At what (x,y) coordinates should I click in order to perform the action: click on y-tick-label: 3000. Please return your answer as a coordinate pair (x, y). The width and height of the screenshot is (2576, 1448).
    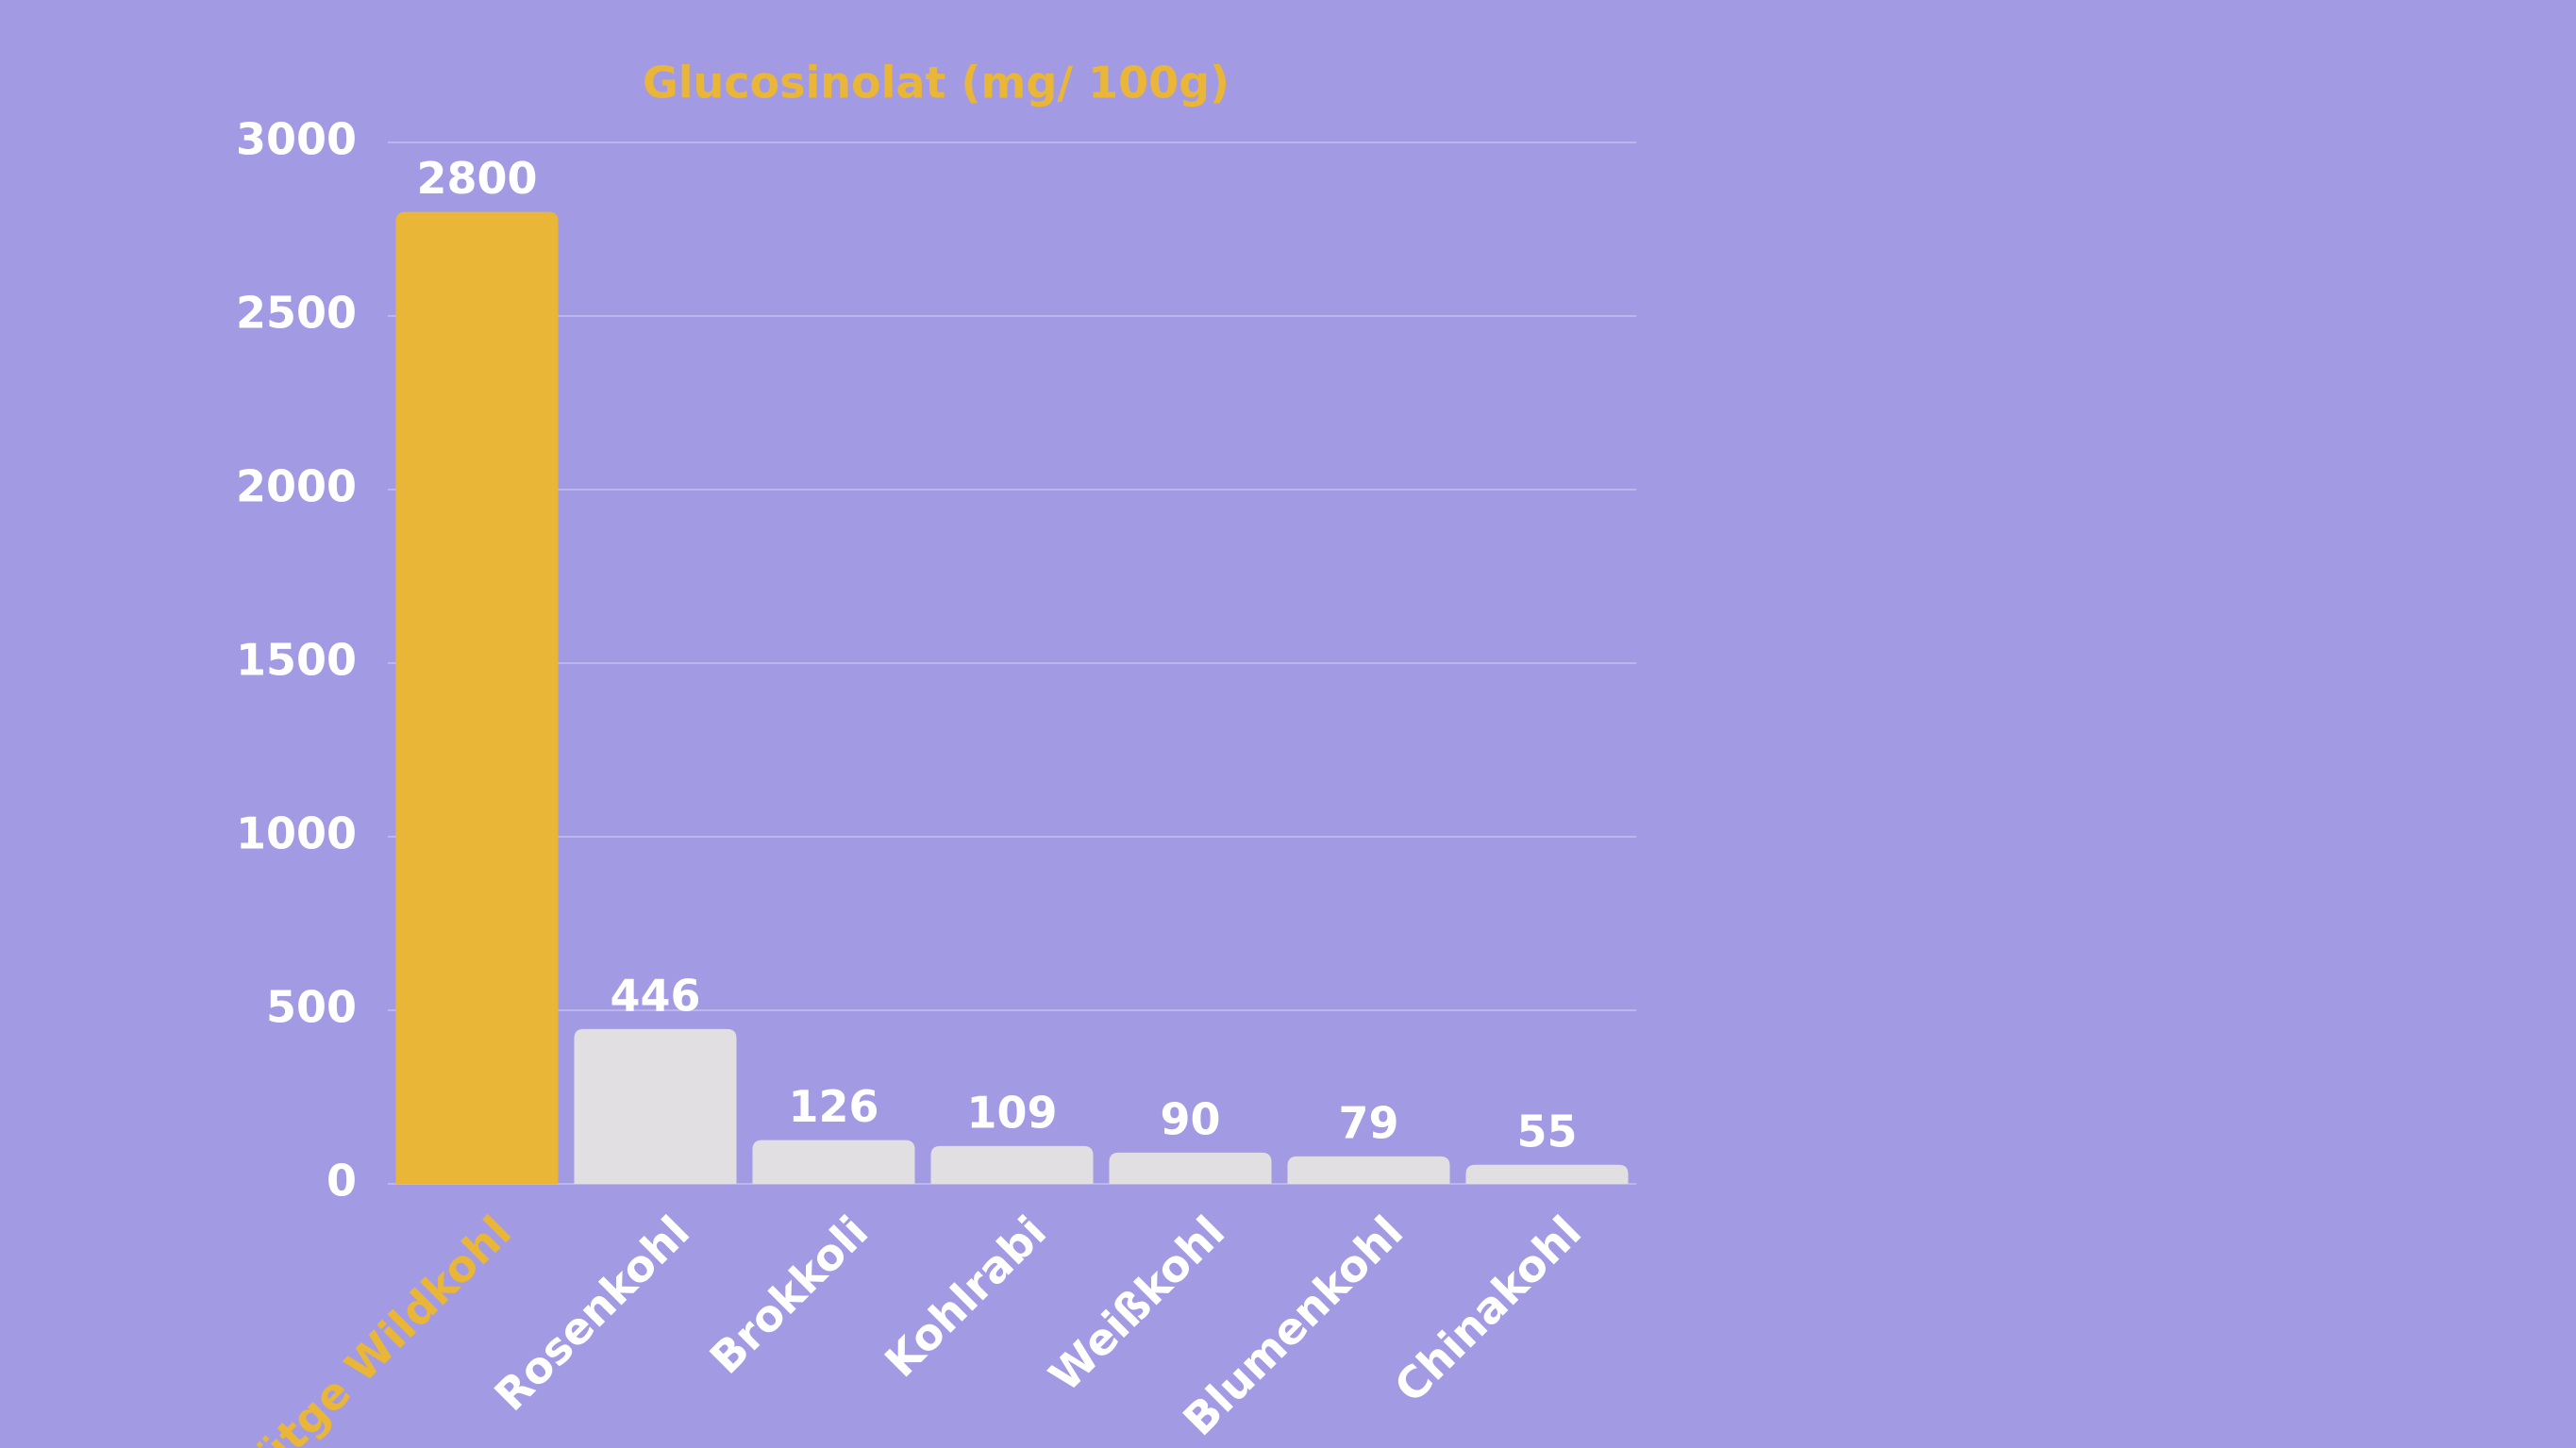
    Looking at the image, I should click on (296, 139).